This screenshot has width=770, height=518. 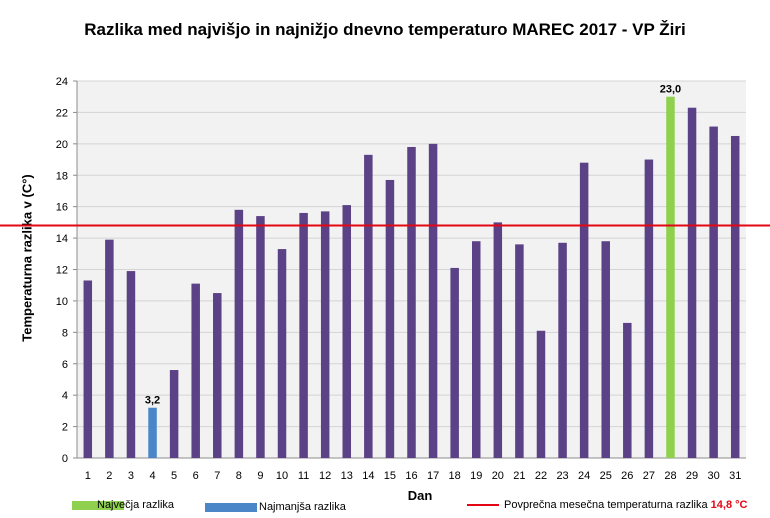 I want to click on x-tick-label: 11, so click(x=303, y=476).